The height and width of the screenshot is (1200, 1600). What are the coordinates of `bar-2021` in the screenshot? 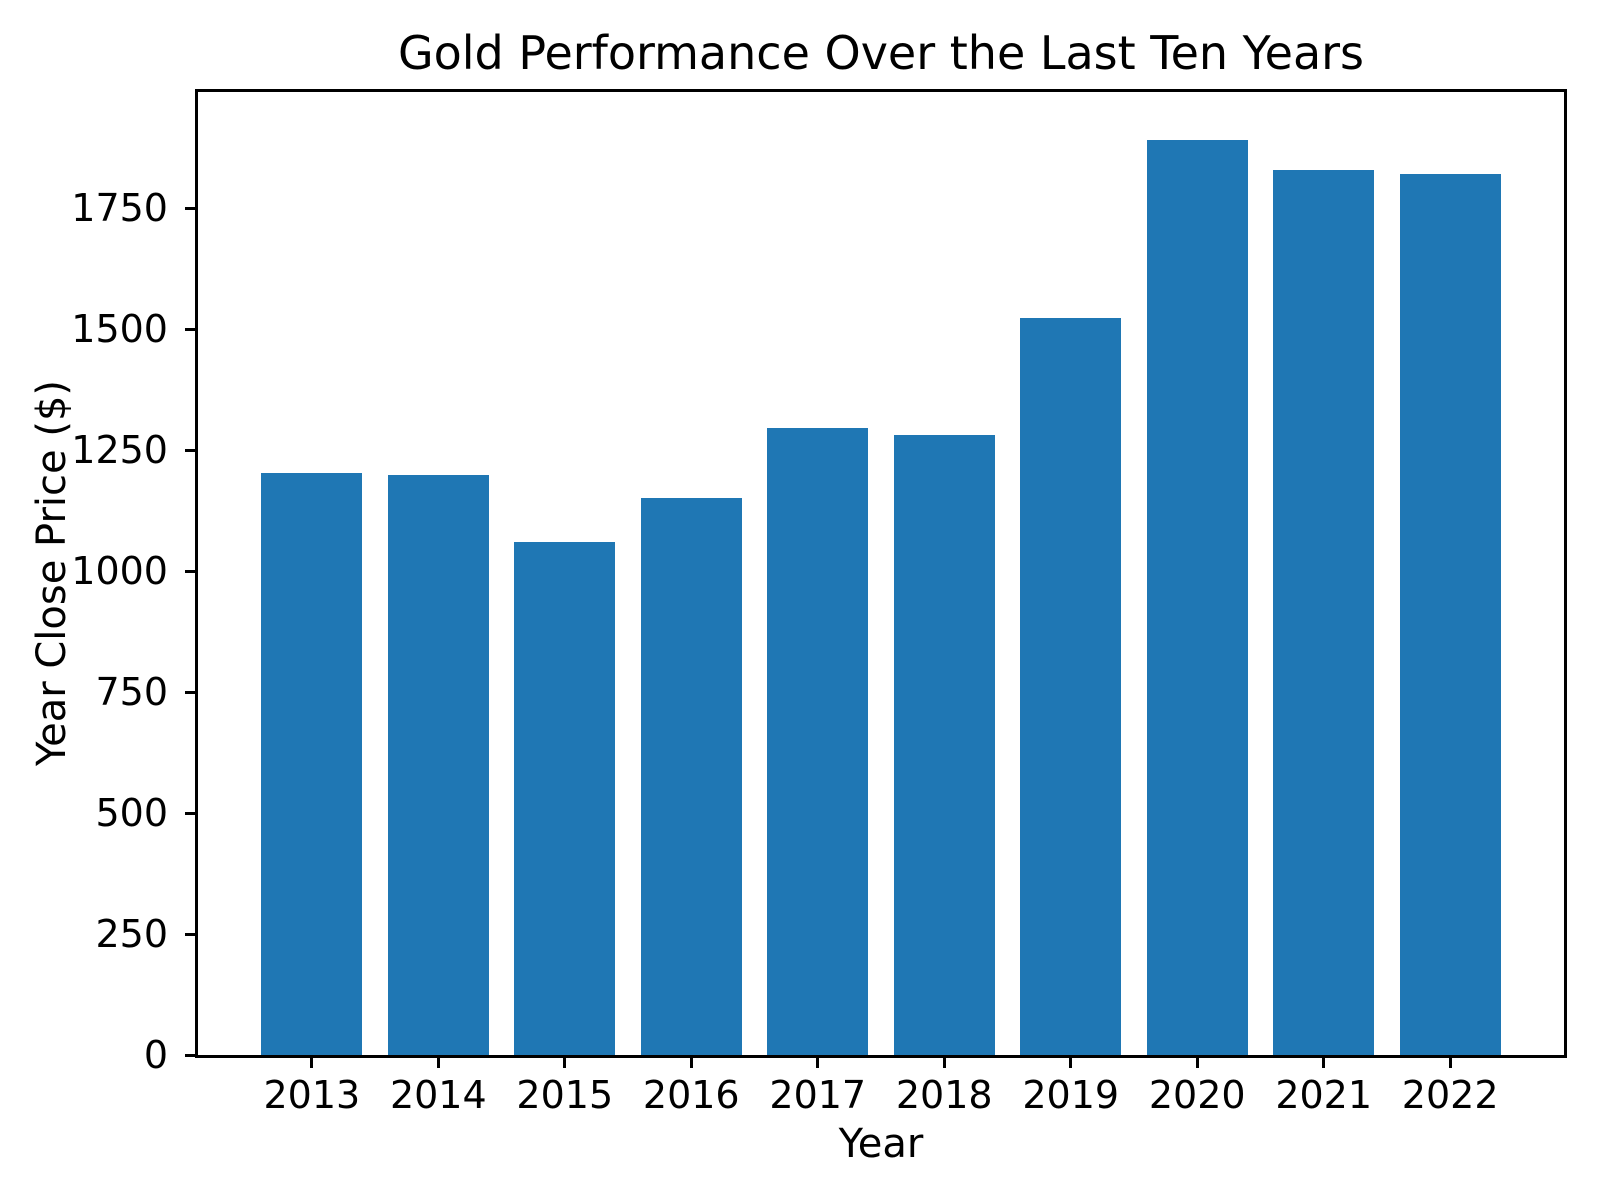 It's located at (1324, 612).